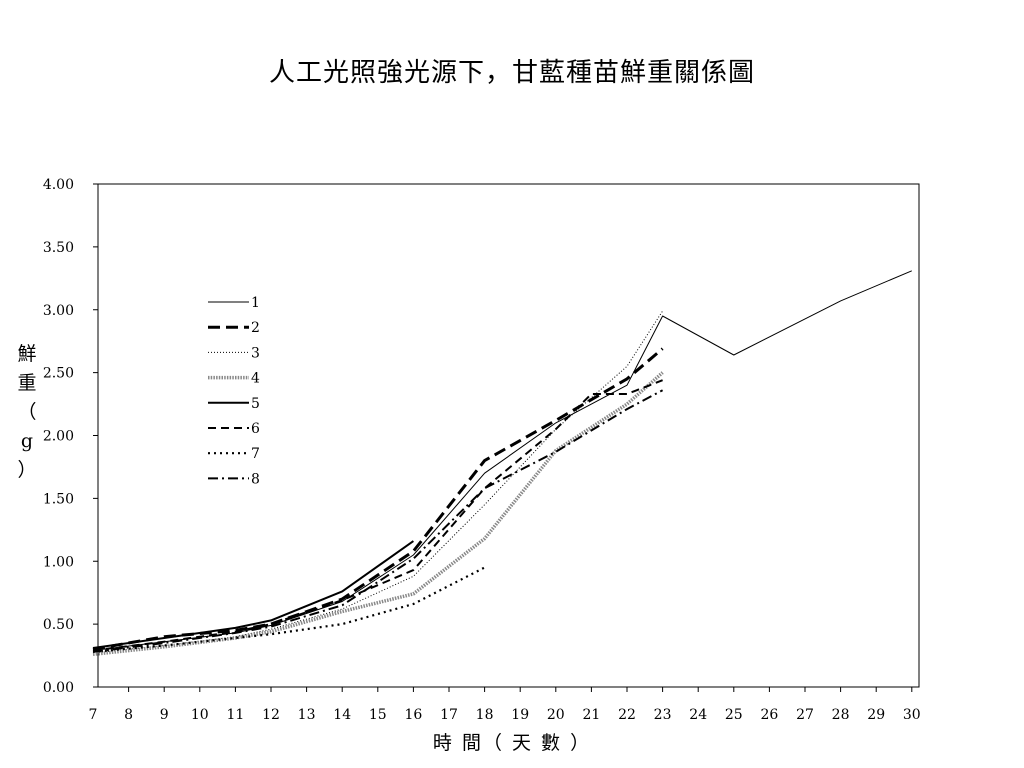 The height and width of the screenshot is (768, 1024). Describe the element at coordinates (58, 437) in the screenshot. I see `y-tick-label: 2.00` at that location.